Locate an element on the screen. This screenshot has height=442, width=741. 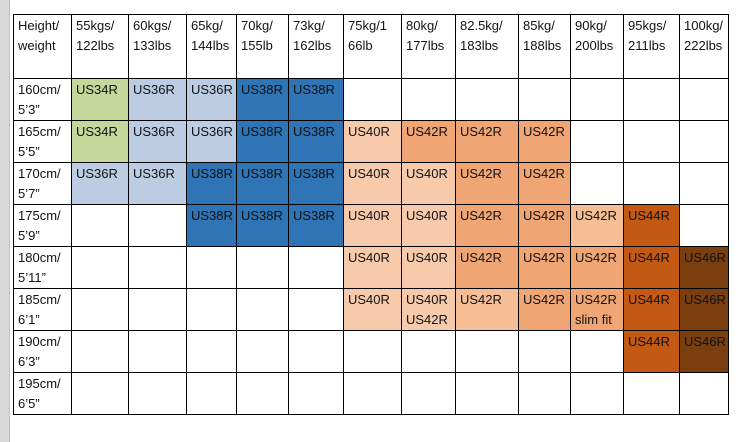
height-row-label: 195cm/ 6’5” is located at coordinates (42, 393).